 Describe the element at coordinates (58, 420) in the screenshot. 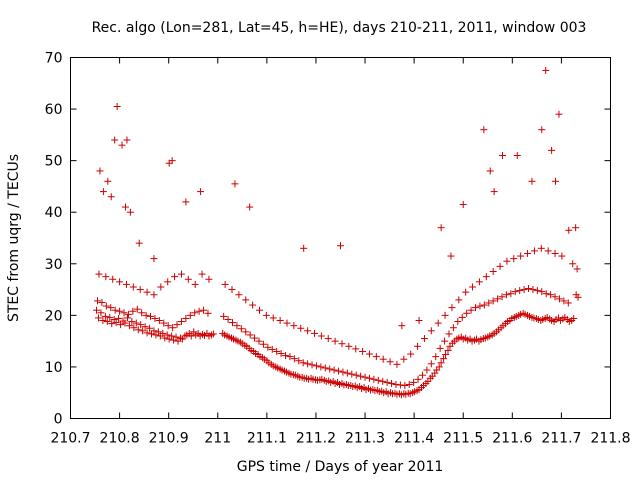

I see `y-tick-label: 0` at that location.